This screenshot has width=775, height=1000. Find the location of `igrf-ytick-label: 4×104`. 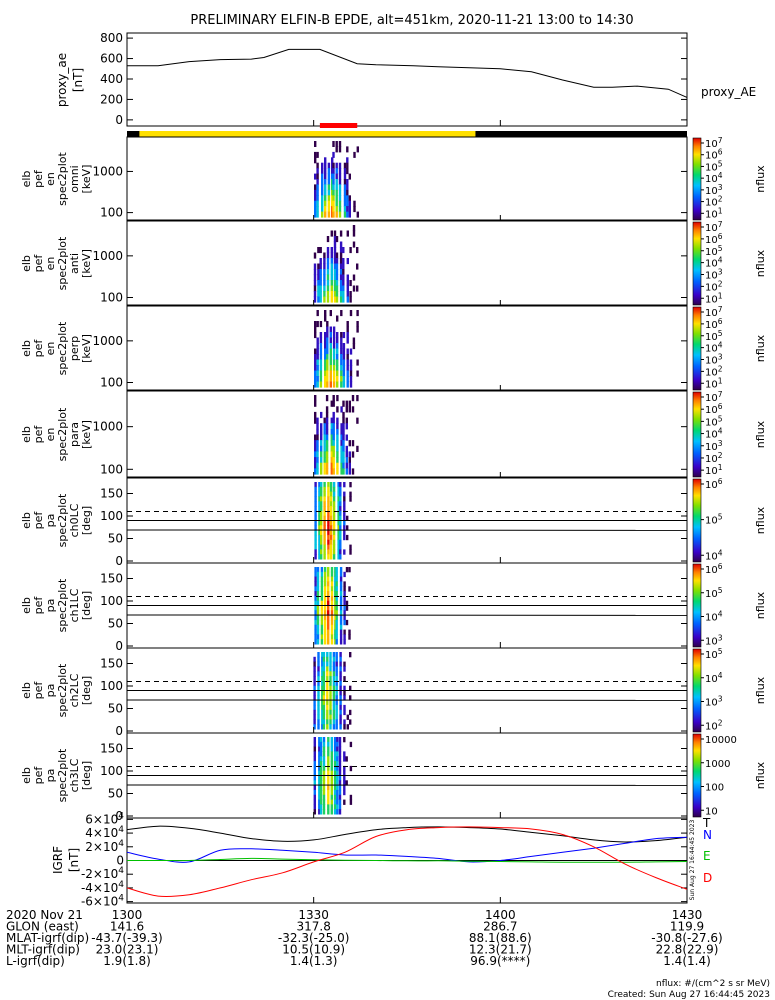

igrf-ytick-label: 4×104 is located at coordinates (104, 832).